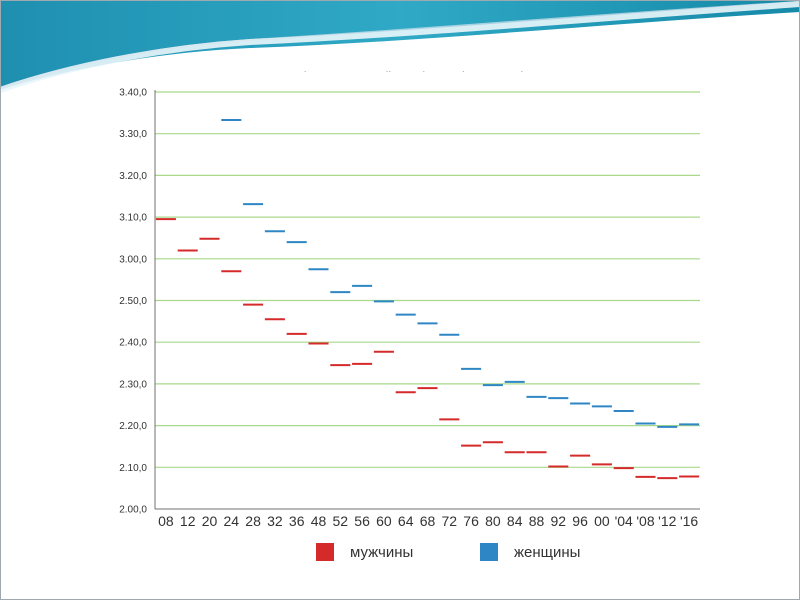 The width and height of the screenshot is (800, 600). What do you see at coordinates (559, 521) in the screenshot?
I see `x-tick-label: 92` at bounding box center [559, 521].